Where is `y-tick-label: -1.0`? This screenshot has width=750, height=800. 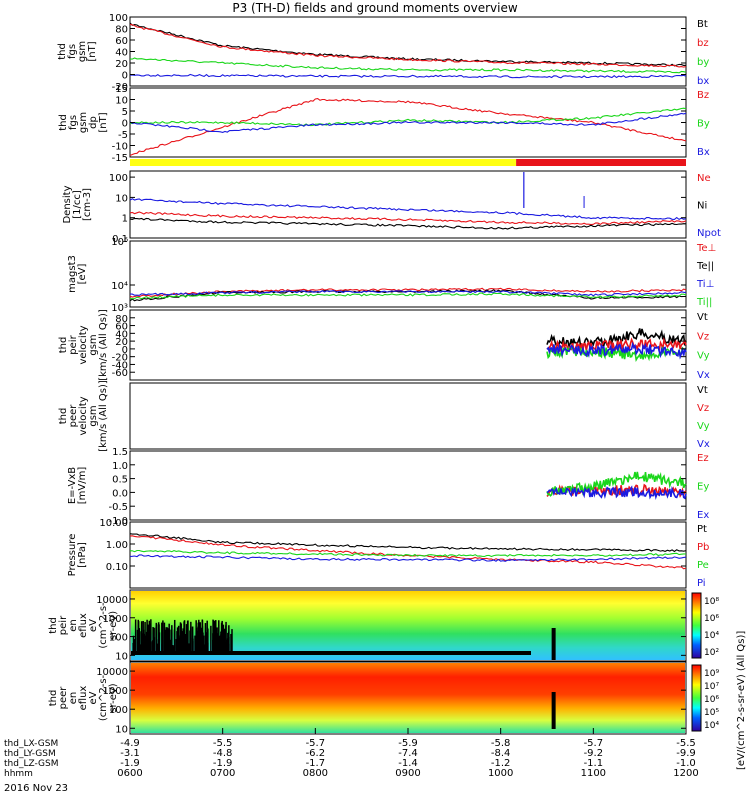
y-tick-label: -1.0 is located at coordinates (118, 521).